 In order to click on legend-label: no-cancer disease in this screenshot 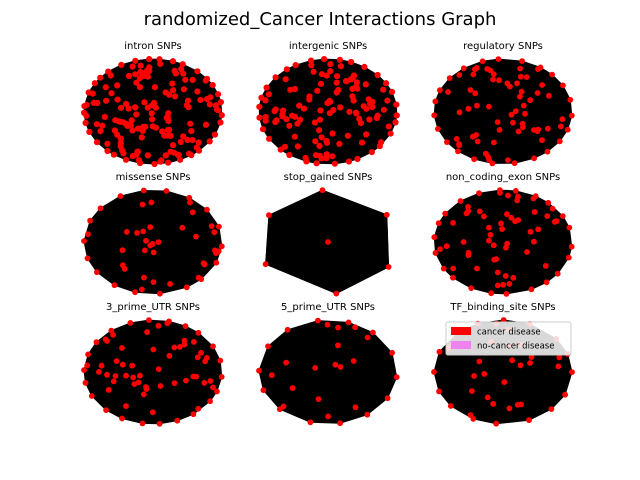, I will do `click(515, 347)`.